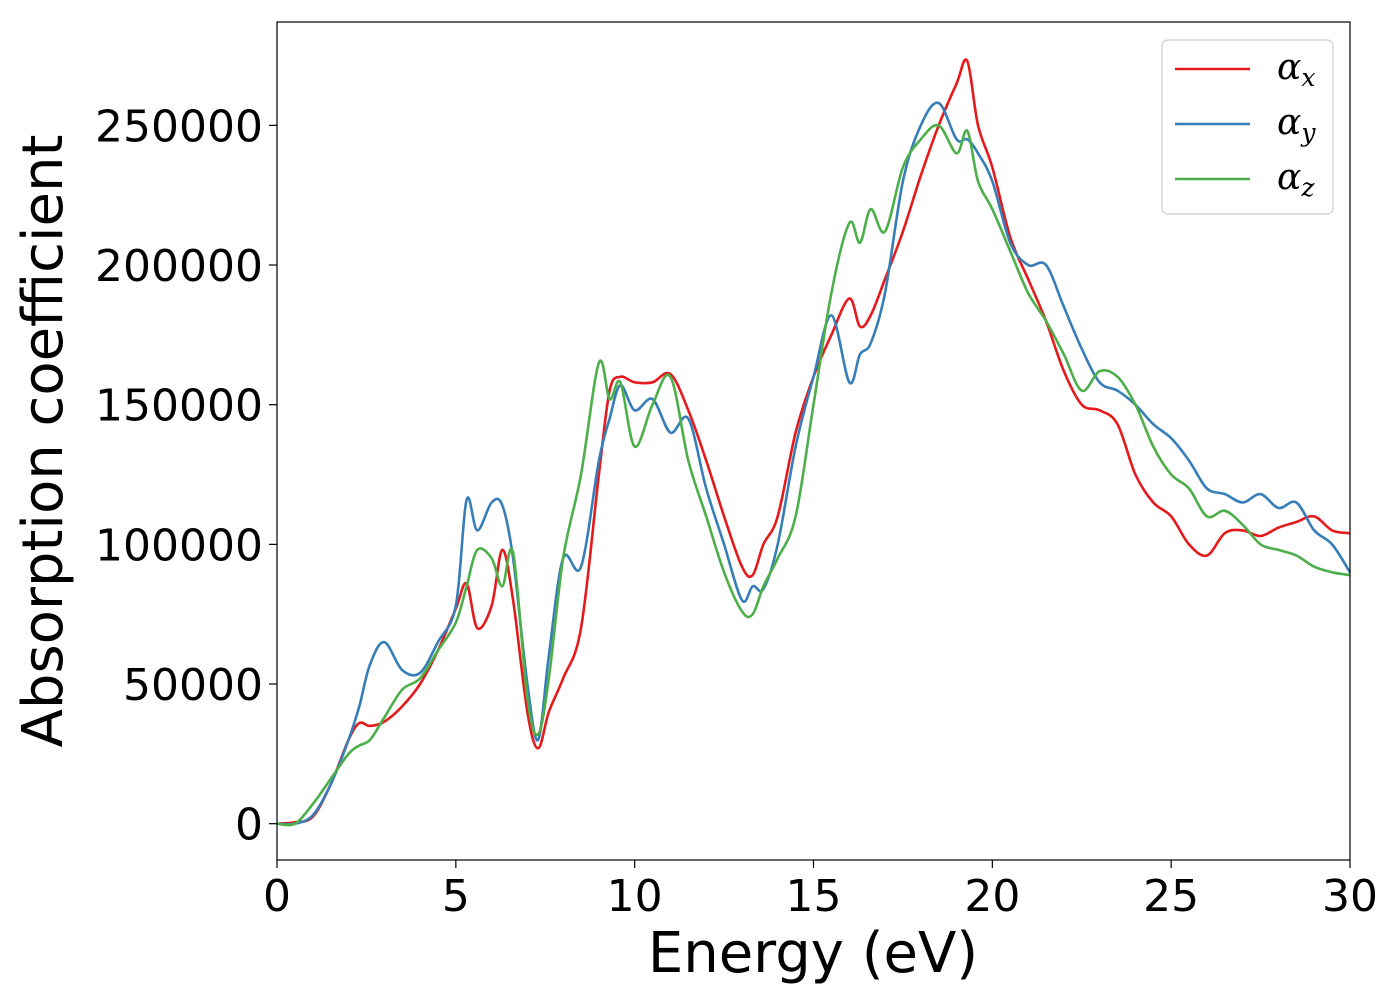 The image size is (1400, 1000). I want to click on legend-label-z: αz, so click(1296, 179).